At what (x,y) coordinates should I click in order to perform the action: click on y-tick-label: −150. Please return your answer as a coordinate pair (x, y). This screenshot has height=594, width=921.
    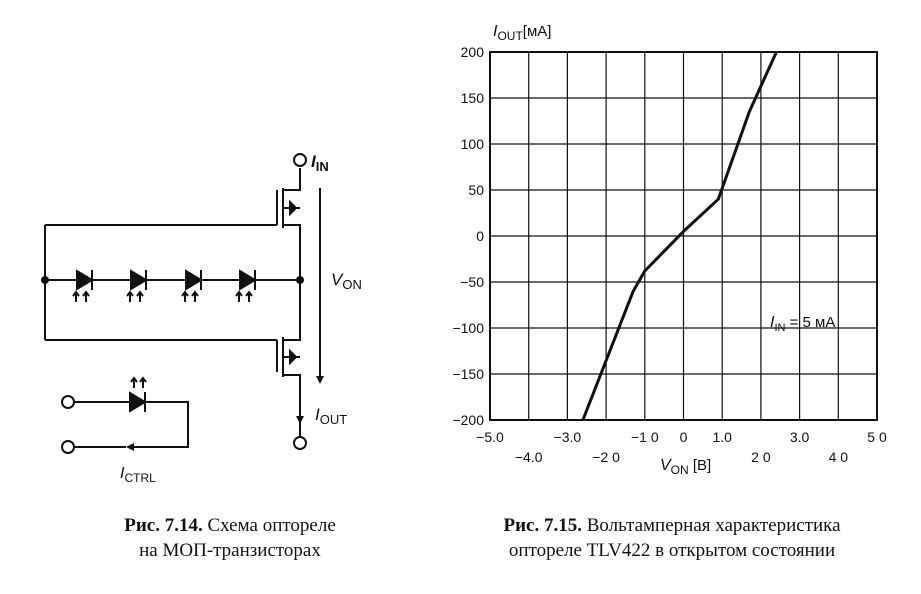
    Looking at the image, I should click on (468, 374).